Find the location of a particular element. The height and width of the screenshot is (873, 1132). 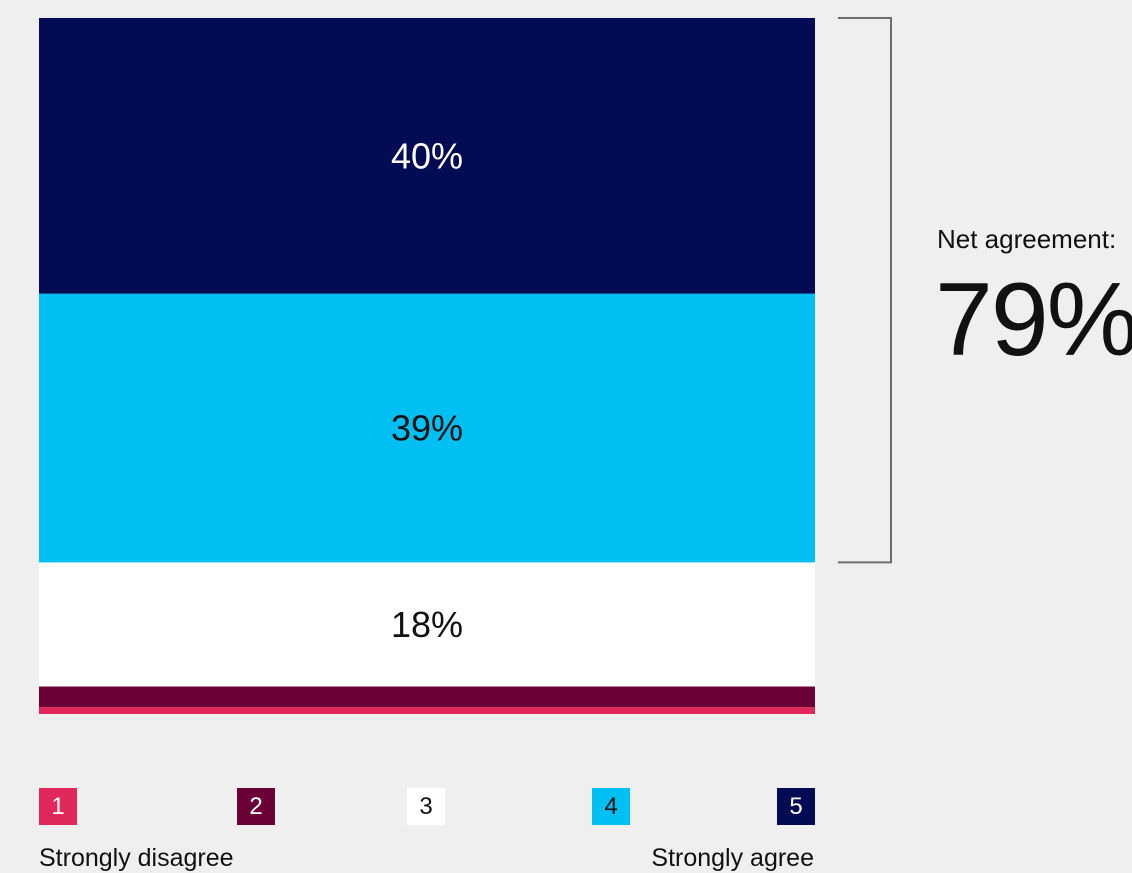

legend-left-text: Strongly disagree is located at coordinates (136, 858).